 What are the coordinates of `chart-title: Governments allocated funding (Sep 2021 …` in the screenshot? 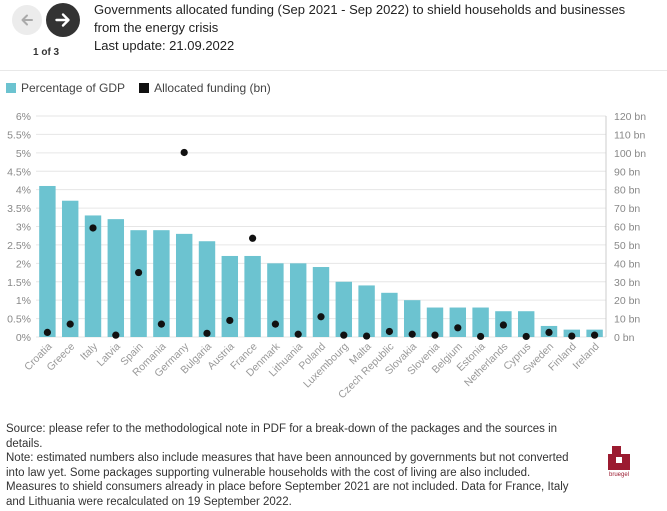 It's located at (374, 28).